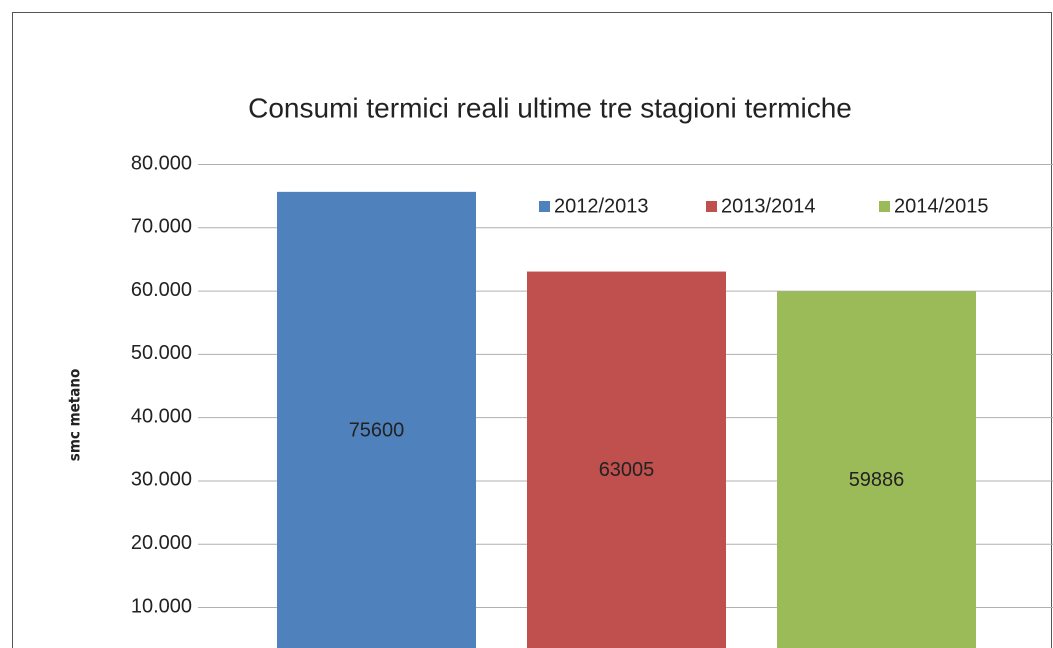 This screenshot has width=1053, height=648. What do you see at coordinates (161, 227) in the screenshot?
I see `y-tick-label: 70.000` at bounding box center [161, 227].